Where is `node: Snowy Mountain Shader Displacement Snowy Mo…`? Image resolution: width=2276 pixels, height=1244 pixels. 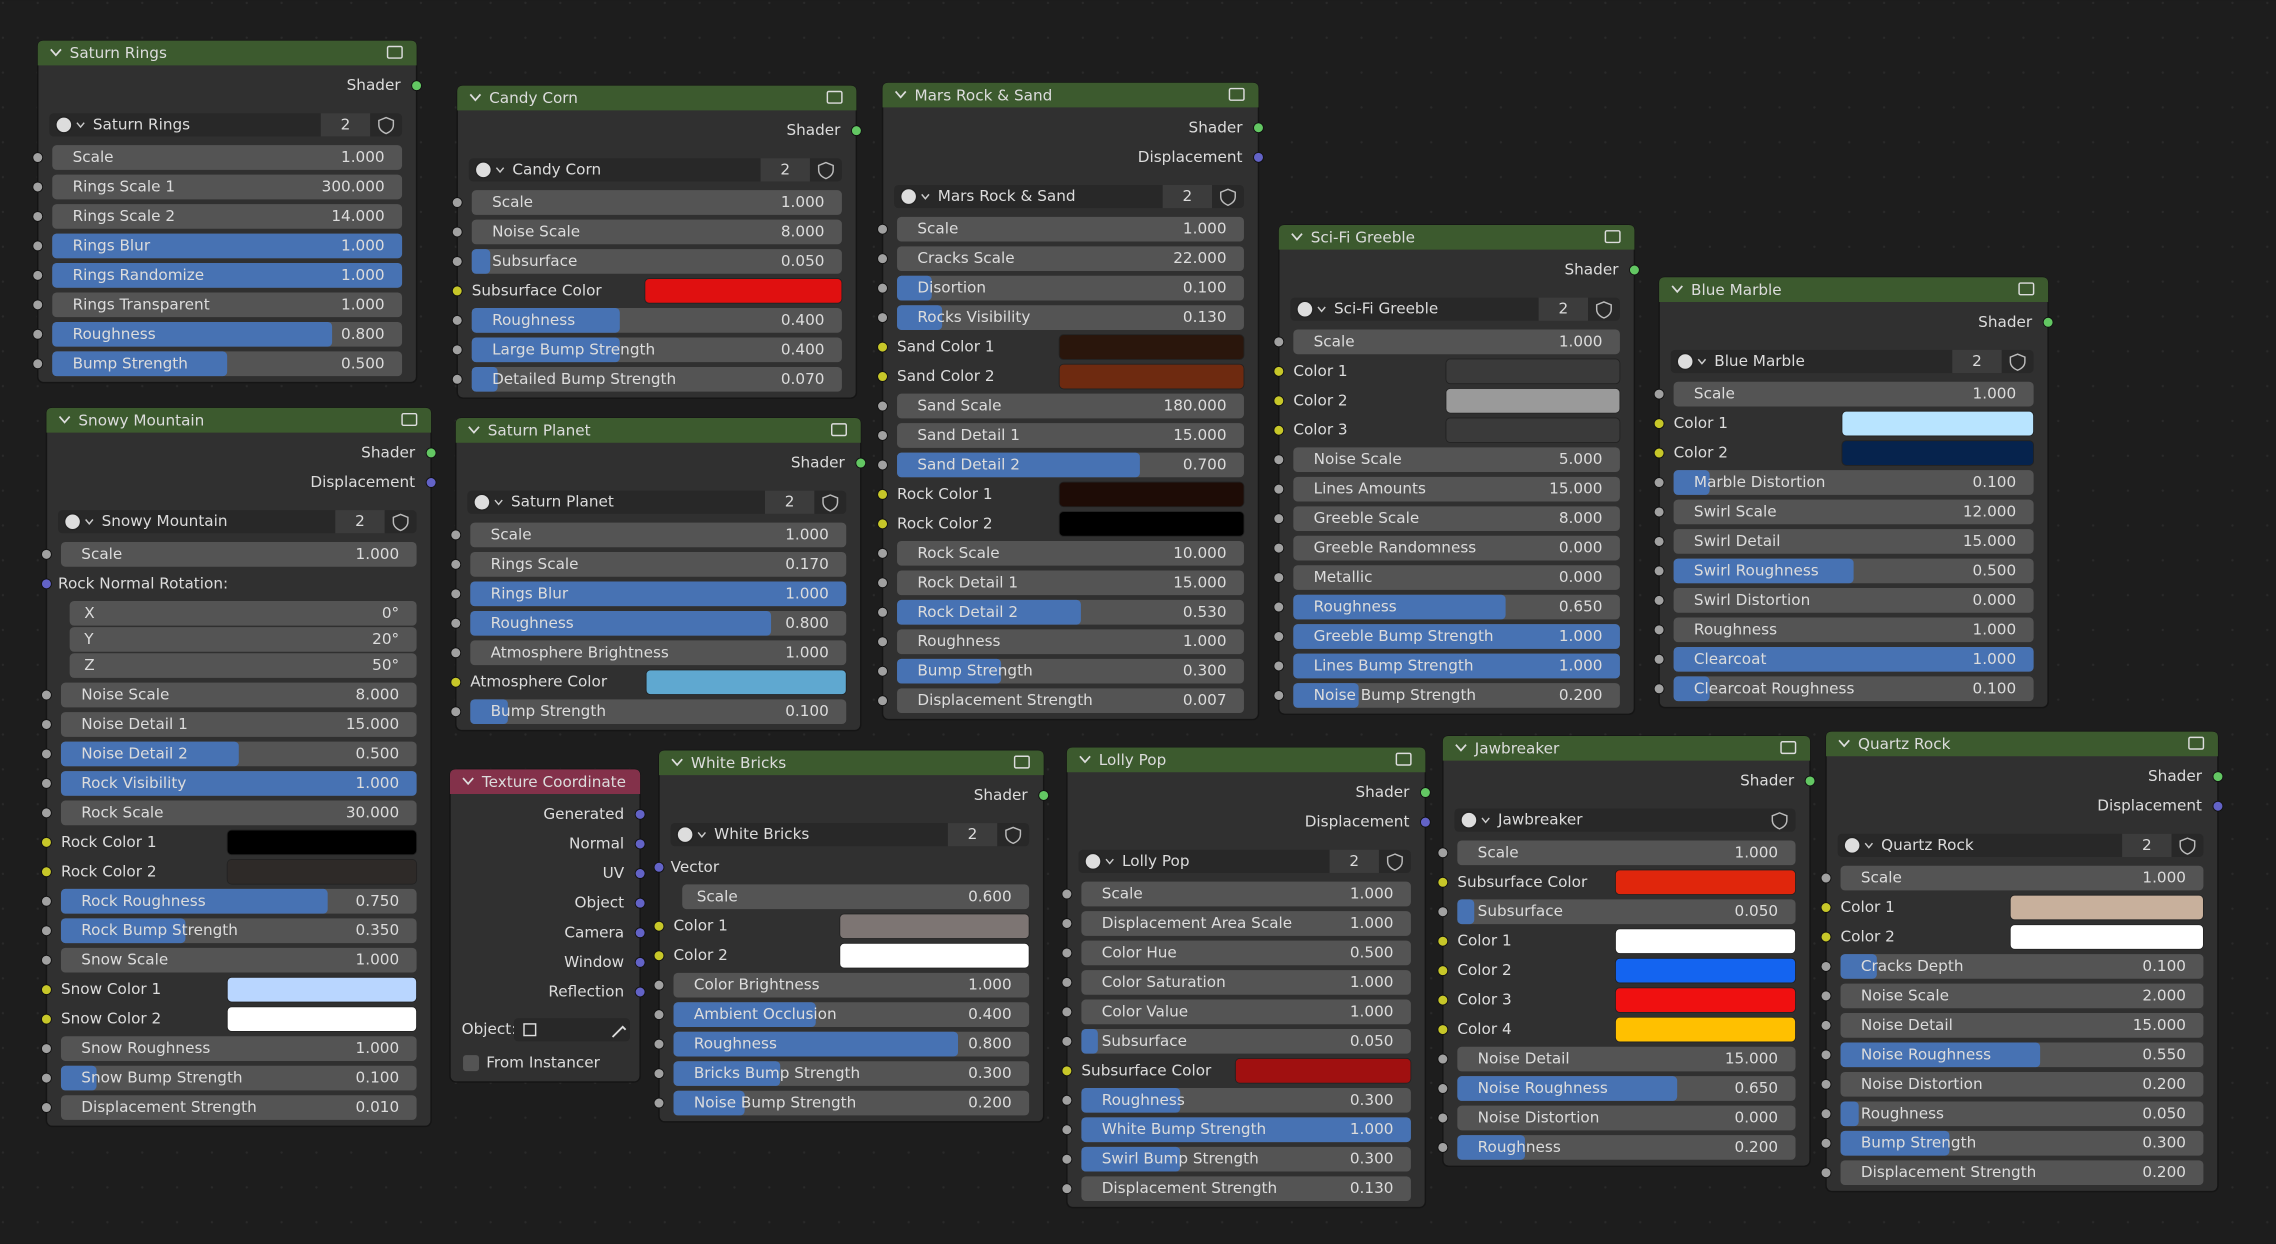
node: Snowy Mountain Shader Displacement Snowy Mo… is located at coordinates (239, 767).